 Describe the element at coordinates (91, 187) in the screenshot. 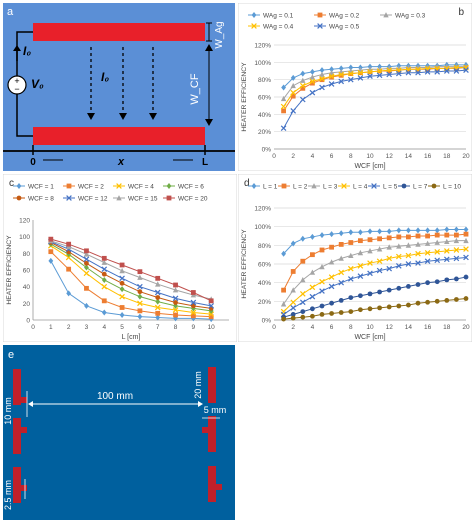

I see `legend-entry: WCF = 2` at that location.